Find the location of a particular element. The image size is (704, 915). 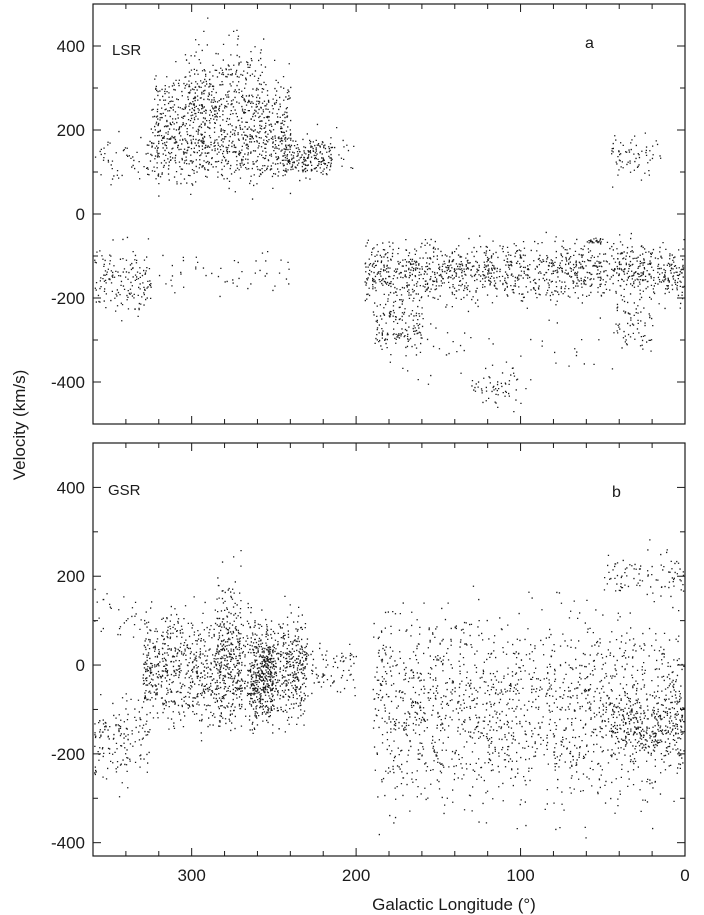

panel-gsr-xtick-label: 300 is located at coordinates (191, 875).